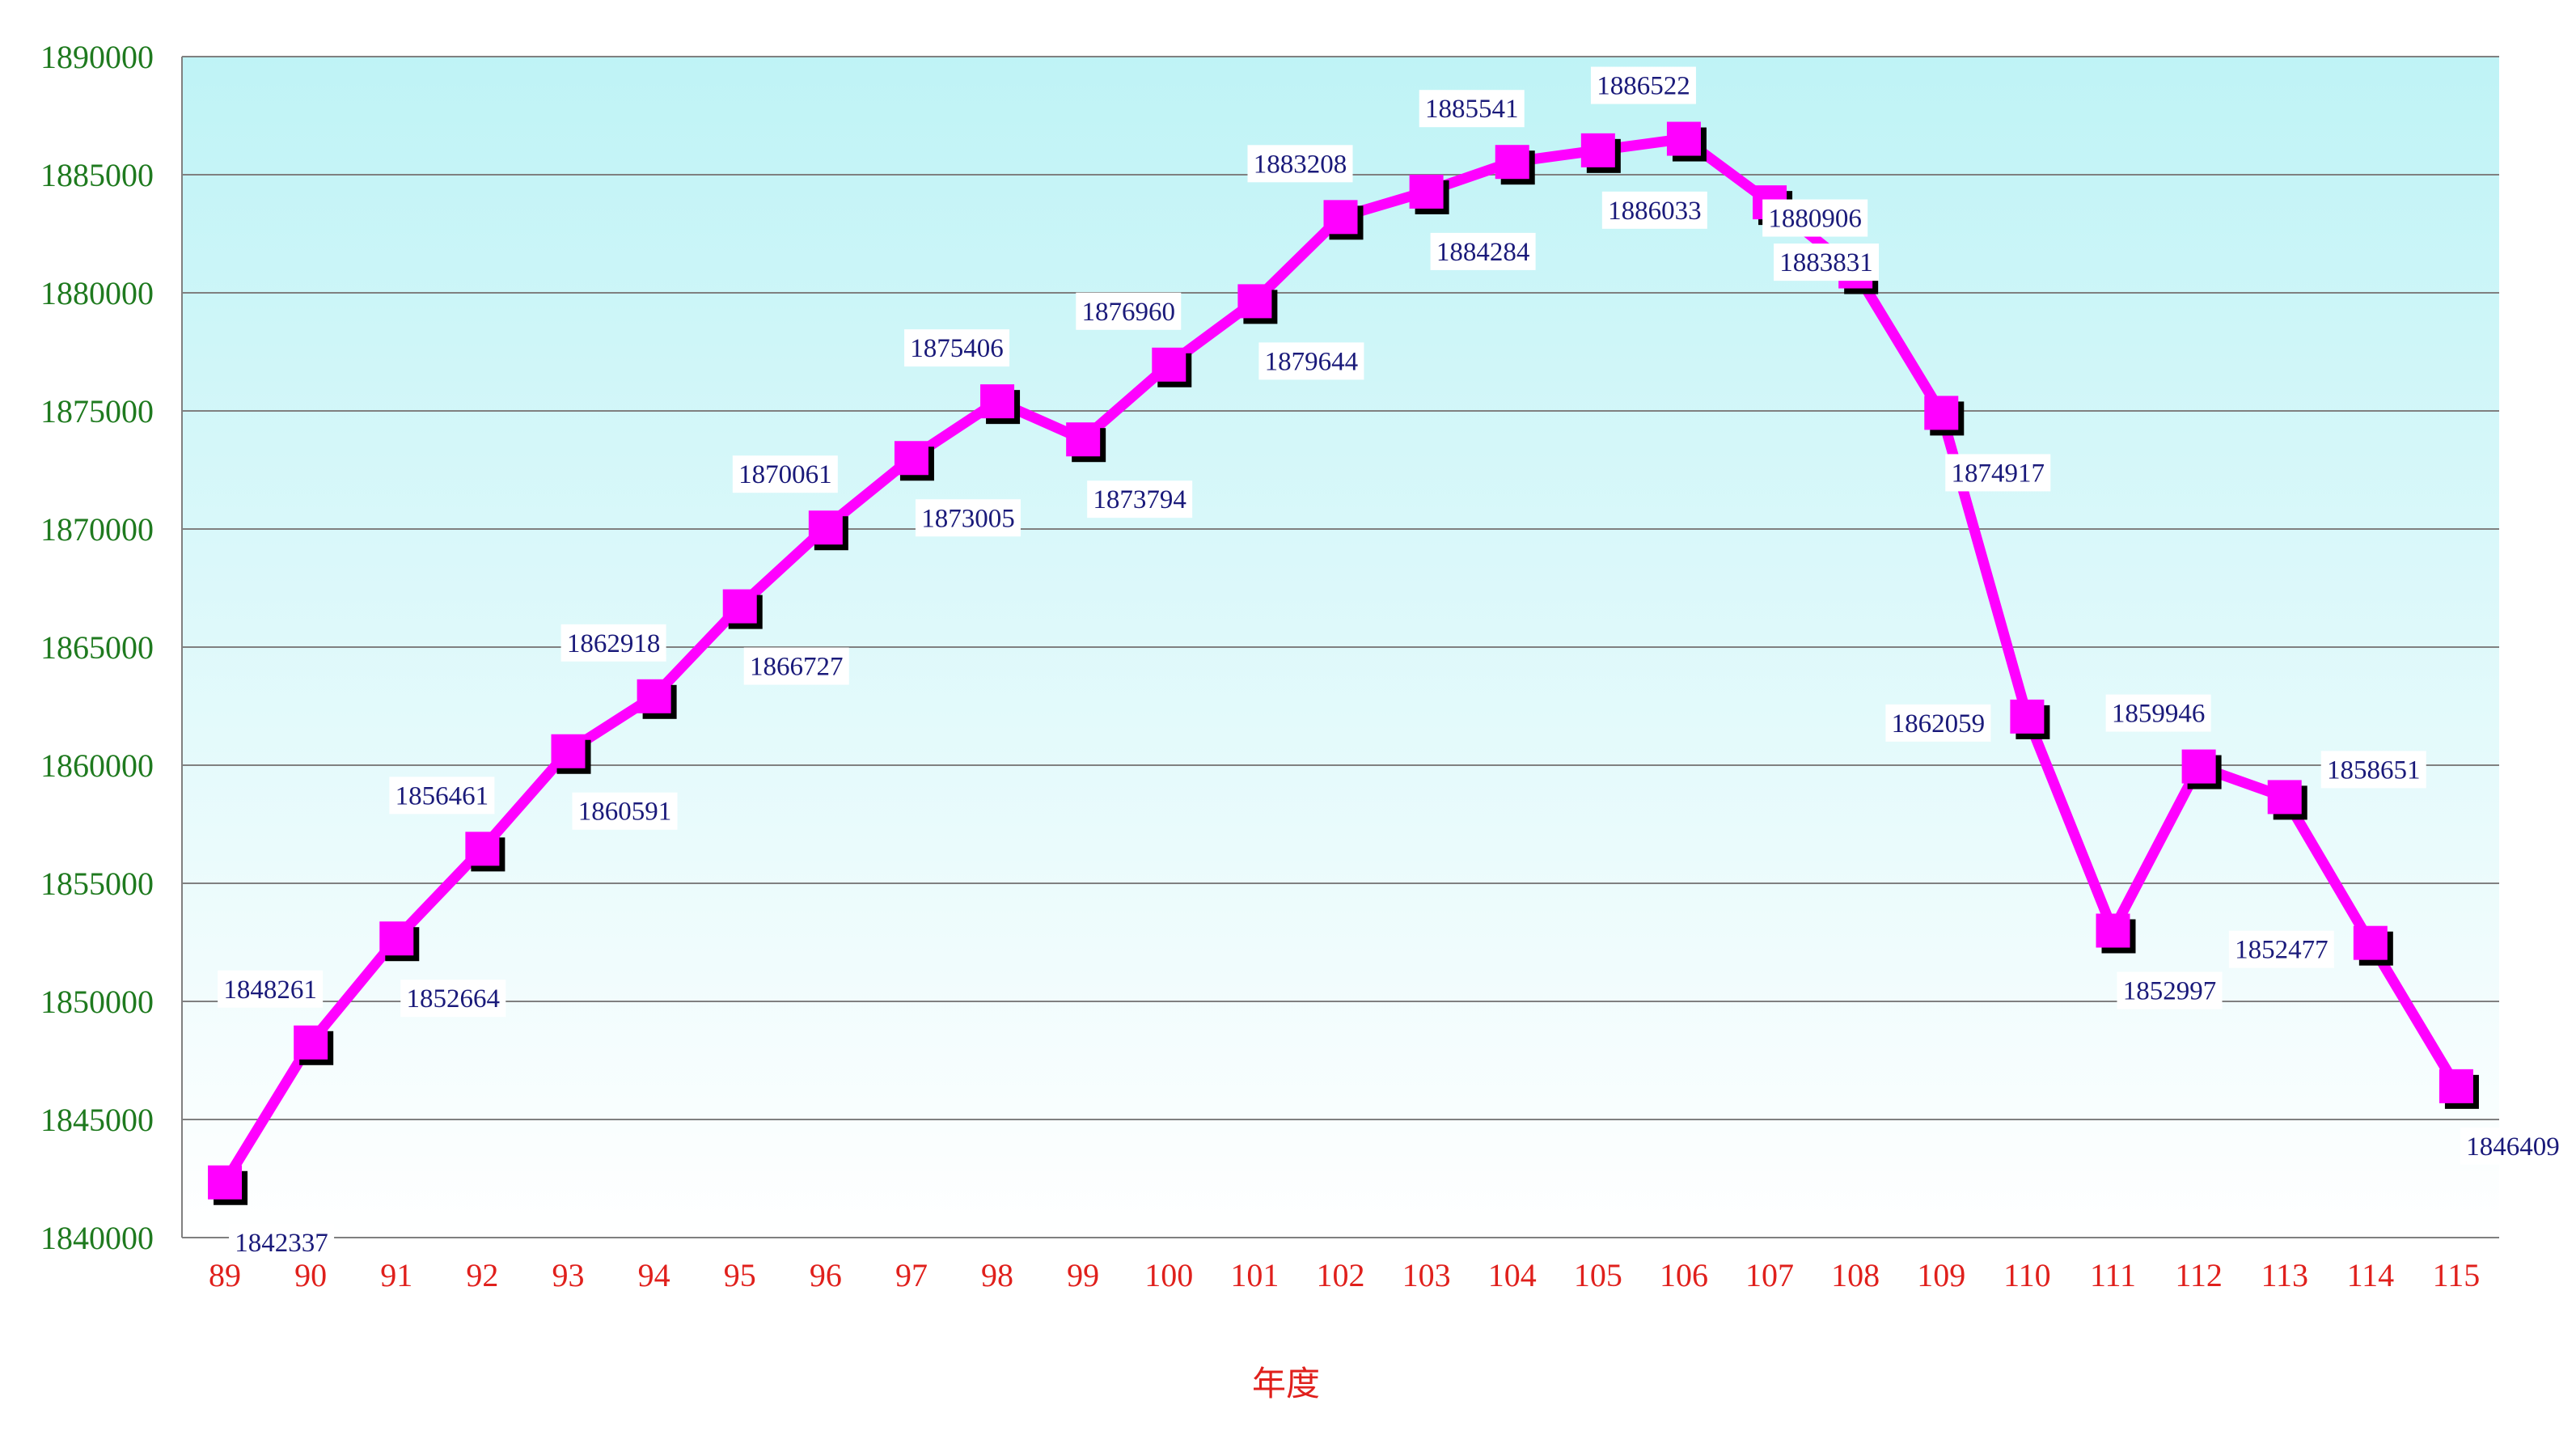  What do you see at coordinates (482, 1275) in the screenshot?
I see `x-tick-label: 92` at bounding box center [482, 1275].